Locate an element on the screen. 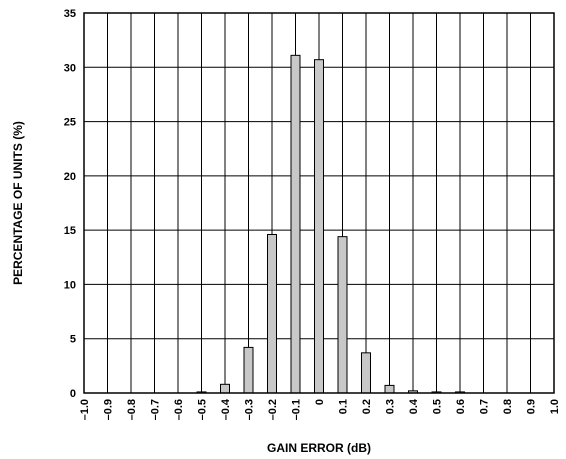  bar--0.1 is located at coordinates (295, 224).